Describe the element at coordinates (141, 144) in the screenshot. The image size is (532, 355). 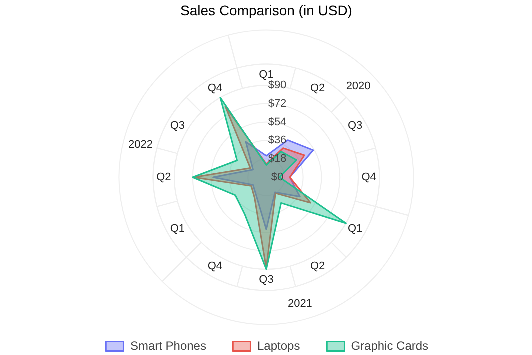
I see `text: 2022` at that location.